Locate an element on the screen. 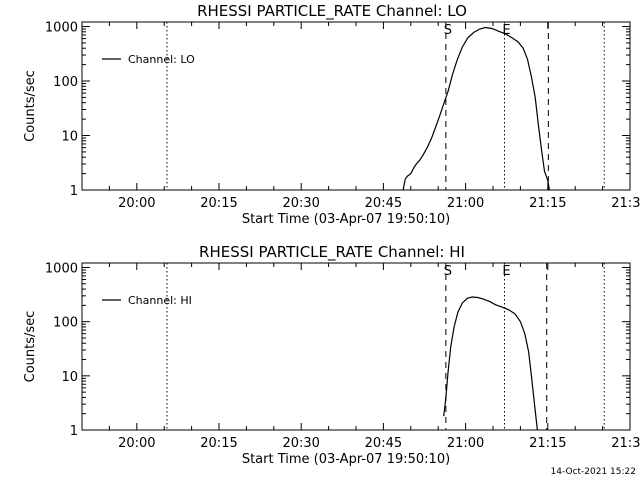  footer-timestamp: 14-Oct-2021 15:22 is located at coordinates (593, 472).